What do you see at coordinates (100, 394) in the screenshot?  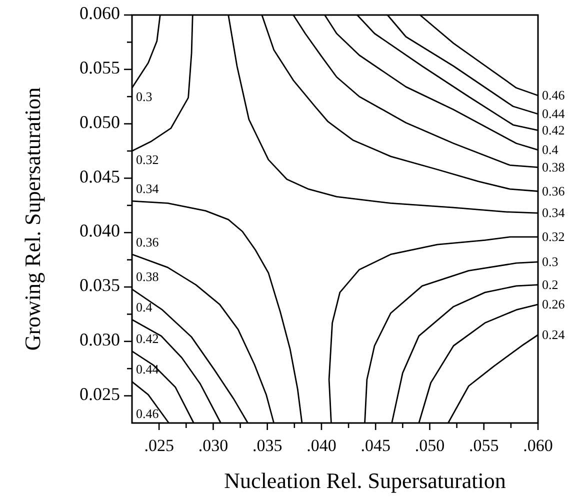 I see `y-tick-label: 0.025` at bounding box center [100, 394].